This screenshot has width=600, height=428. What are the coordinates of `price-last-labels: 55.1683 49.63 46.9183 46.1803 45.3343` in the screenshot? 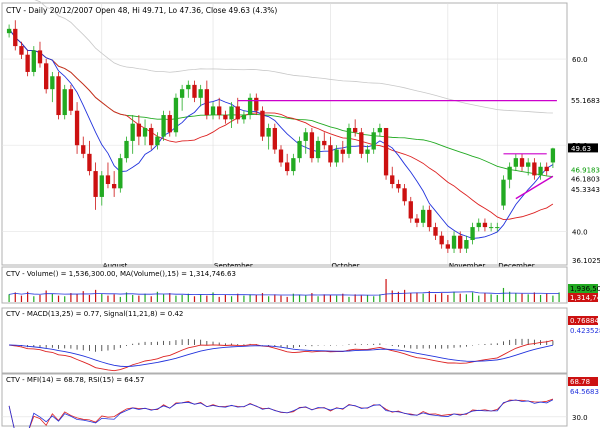 It's located at (584, 144).